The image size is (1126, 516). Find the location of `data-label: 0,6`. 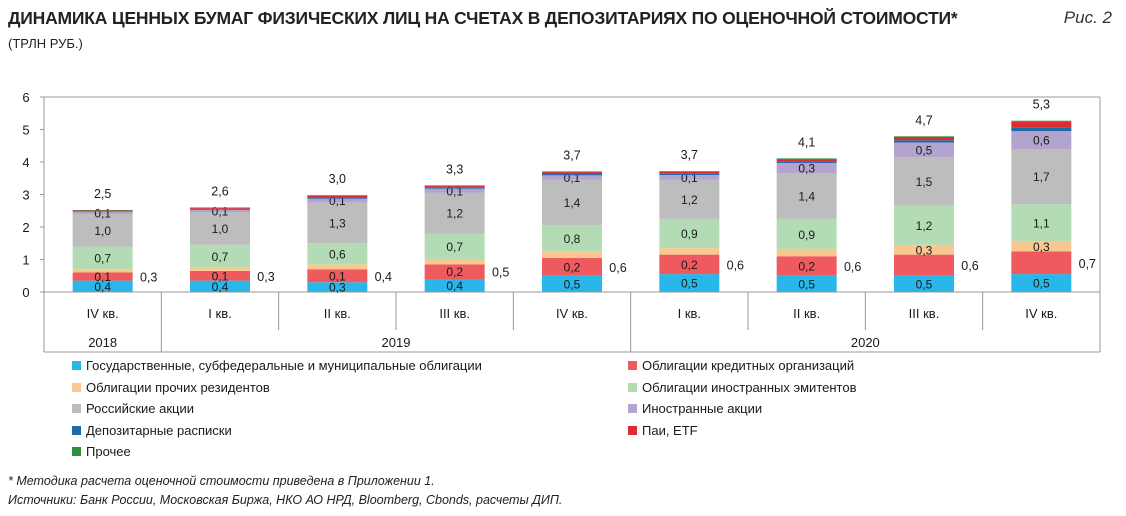

data-label: 0,6 is located at coordinates (1041, 141).